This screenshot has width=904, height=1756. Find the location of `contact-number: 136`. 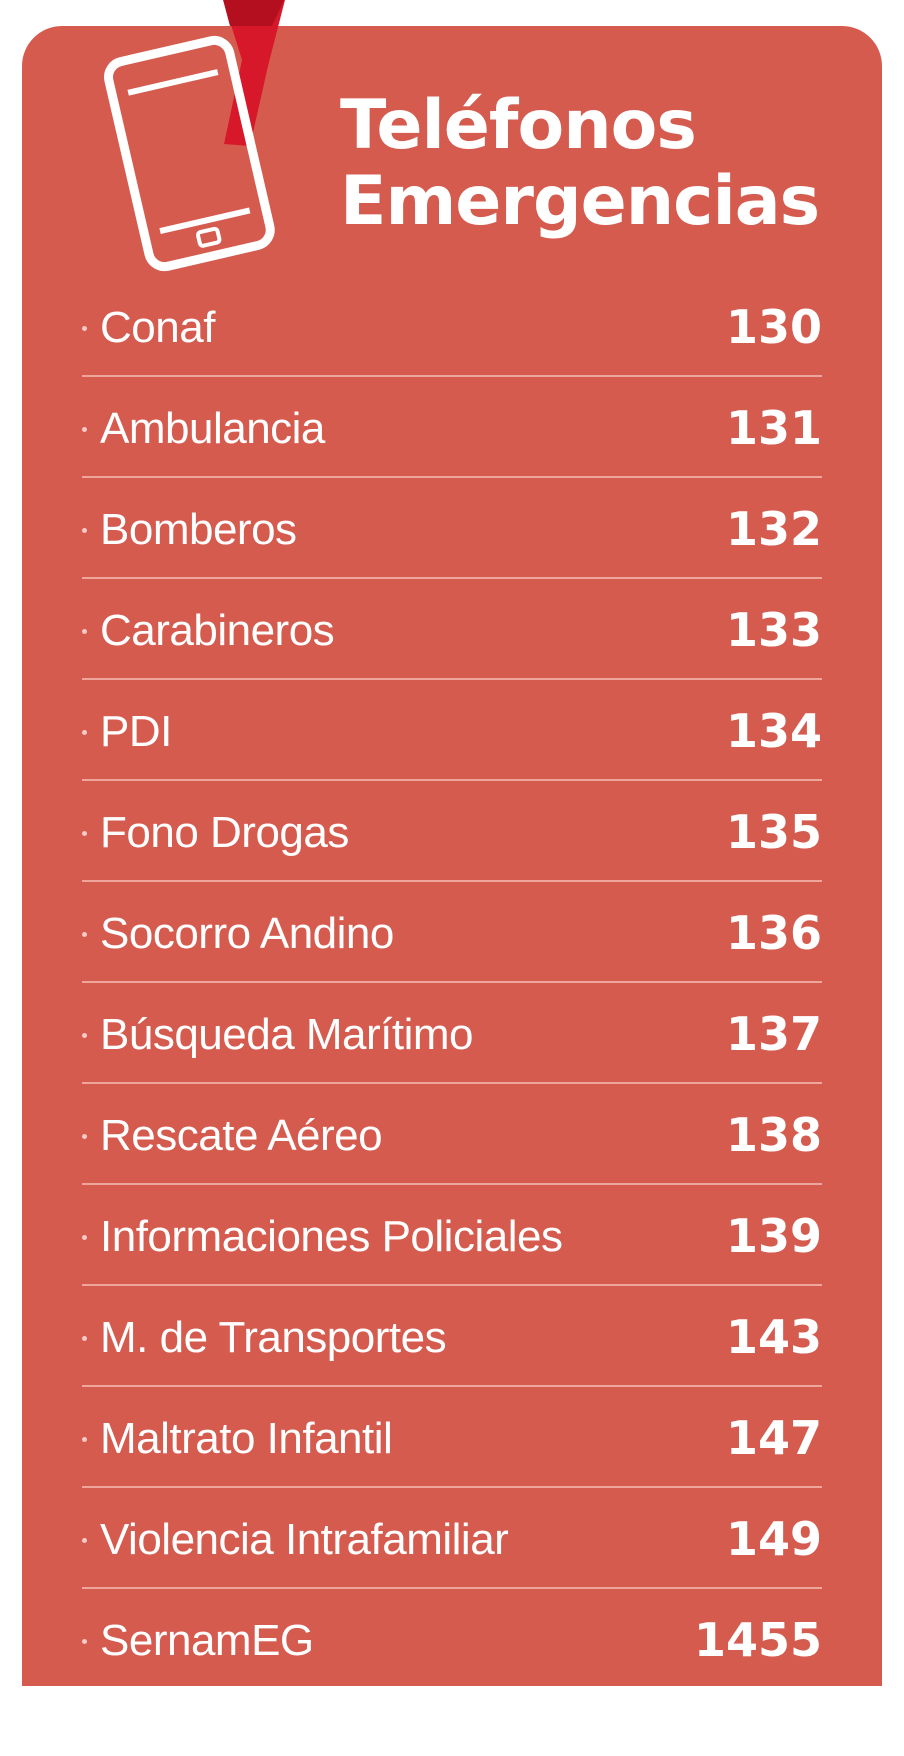

contact-number: 136 is located at coordinates (773, 933).